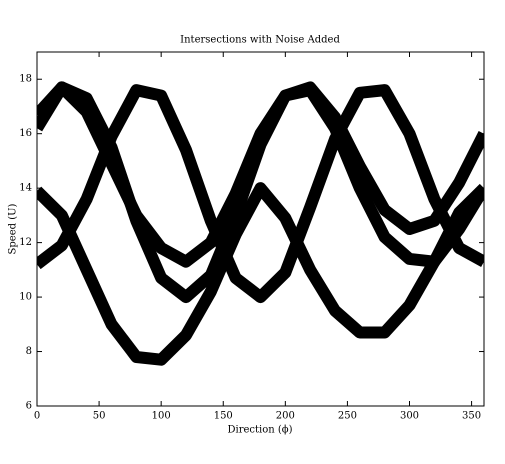 Image resolution: width=505 pixels, height=464 pixels. What do you see at coordinates (223, 416) in the screenshot?
I see `x-tick-label: 150` at bounding box center [223, 416].